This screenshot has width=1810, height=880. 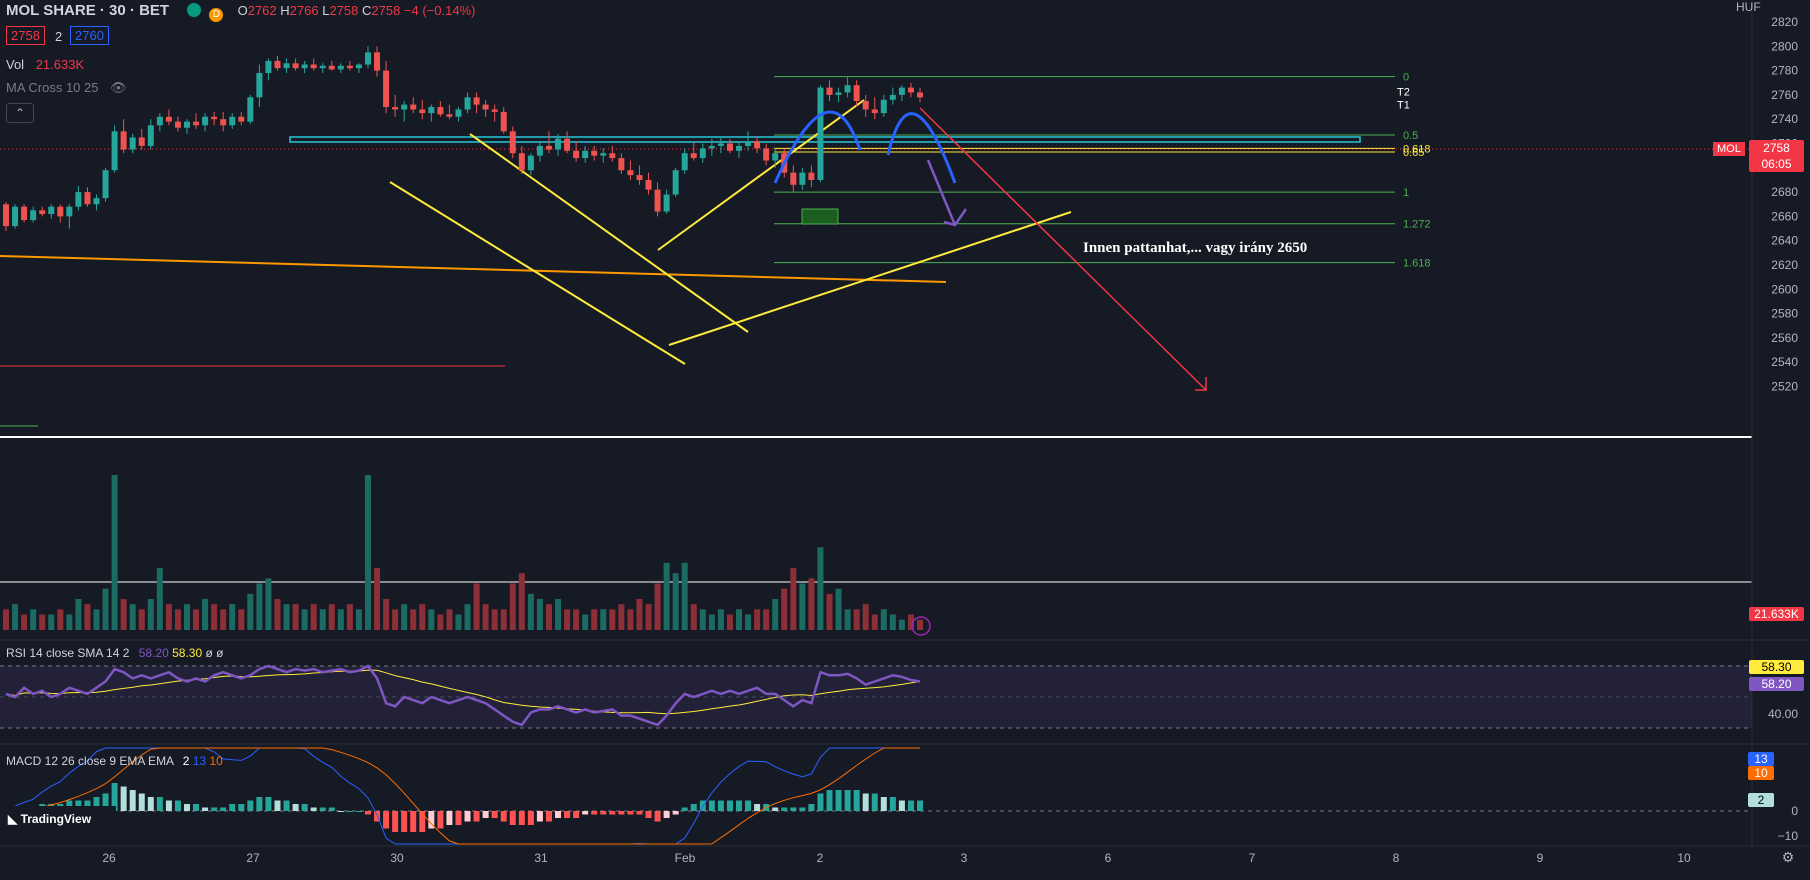 I want to click on settings-gear-icon: ⚙, so click(x=1788, y=857).